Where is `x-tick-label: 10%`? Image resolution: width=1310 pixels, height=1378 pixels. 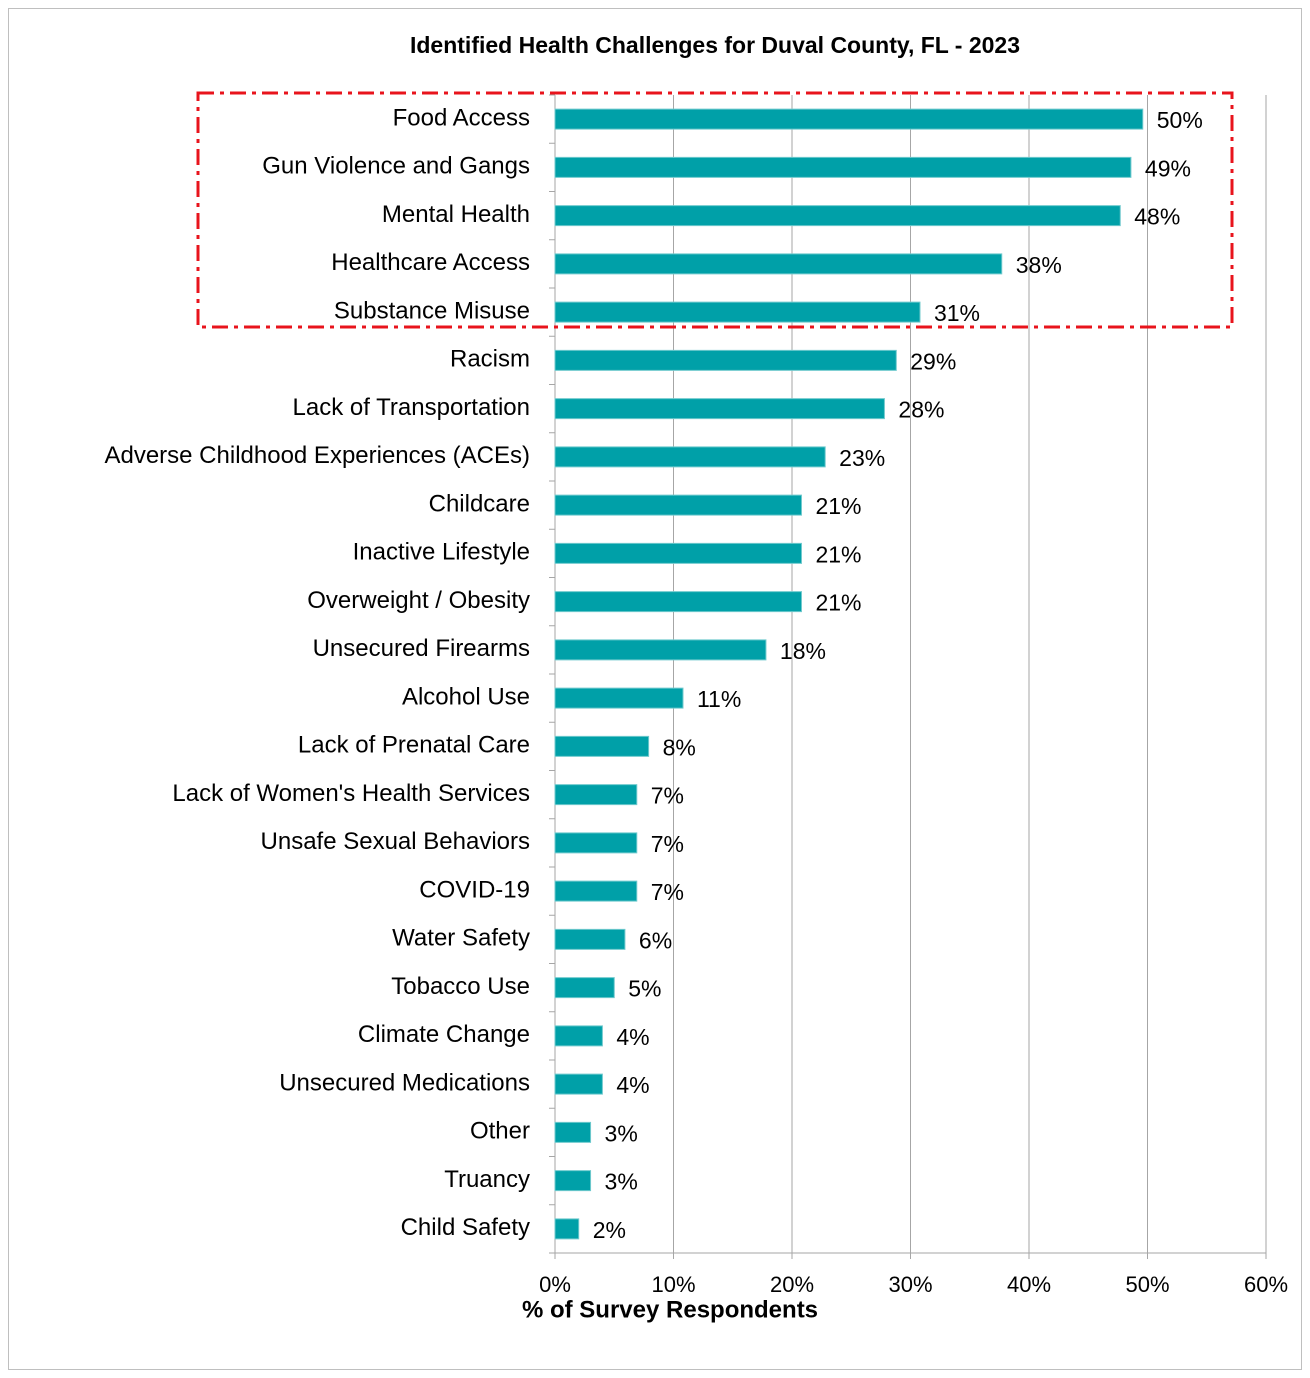 x-tick-label: 10% is located at coordinates (673, 1284).